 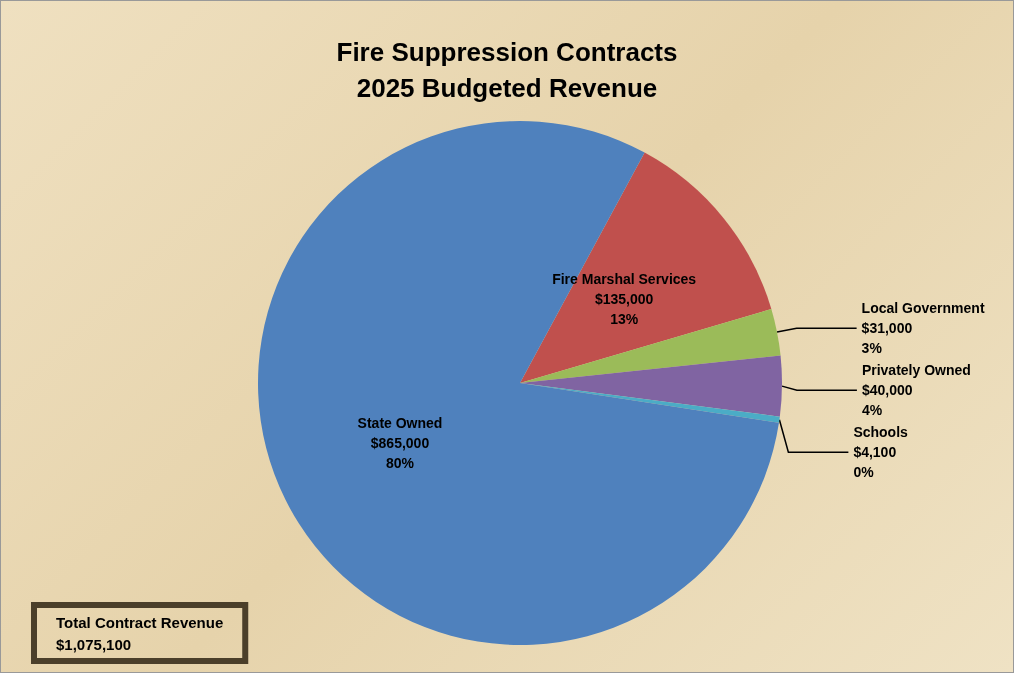 I want to click on slice-label: Fire Marshal Services, so click(x=624, y=278).